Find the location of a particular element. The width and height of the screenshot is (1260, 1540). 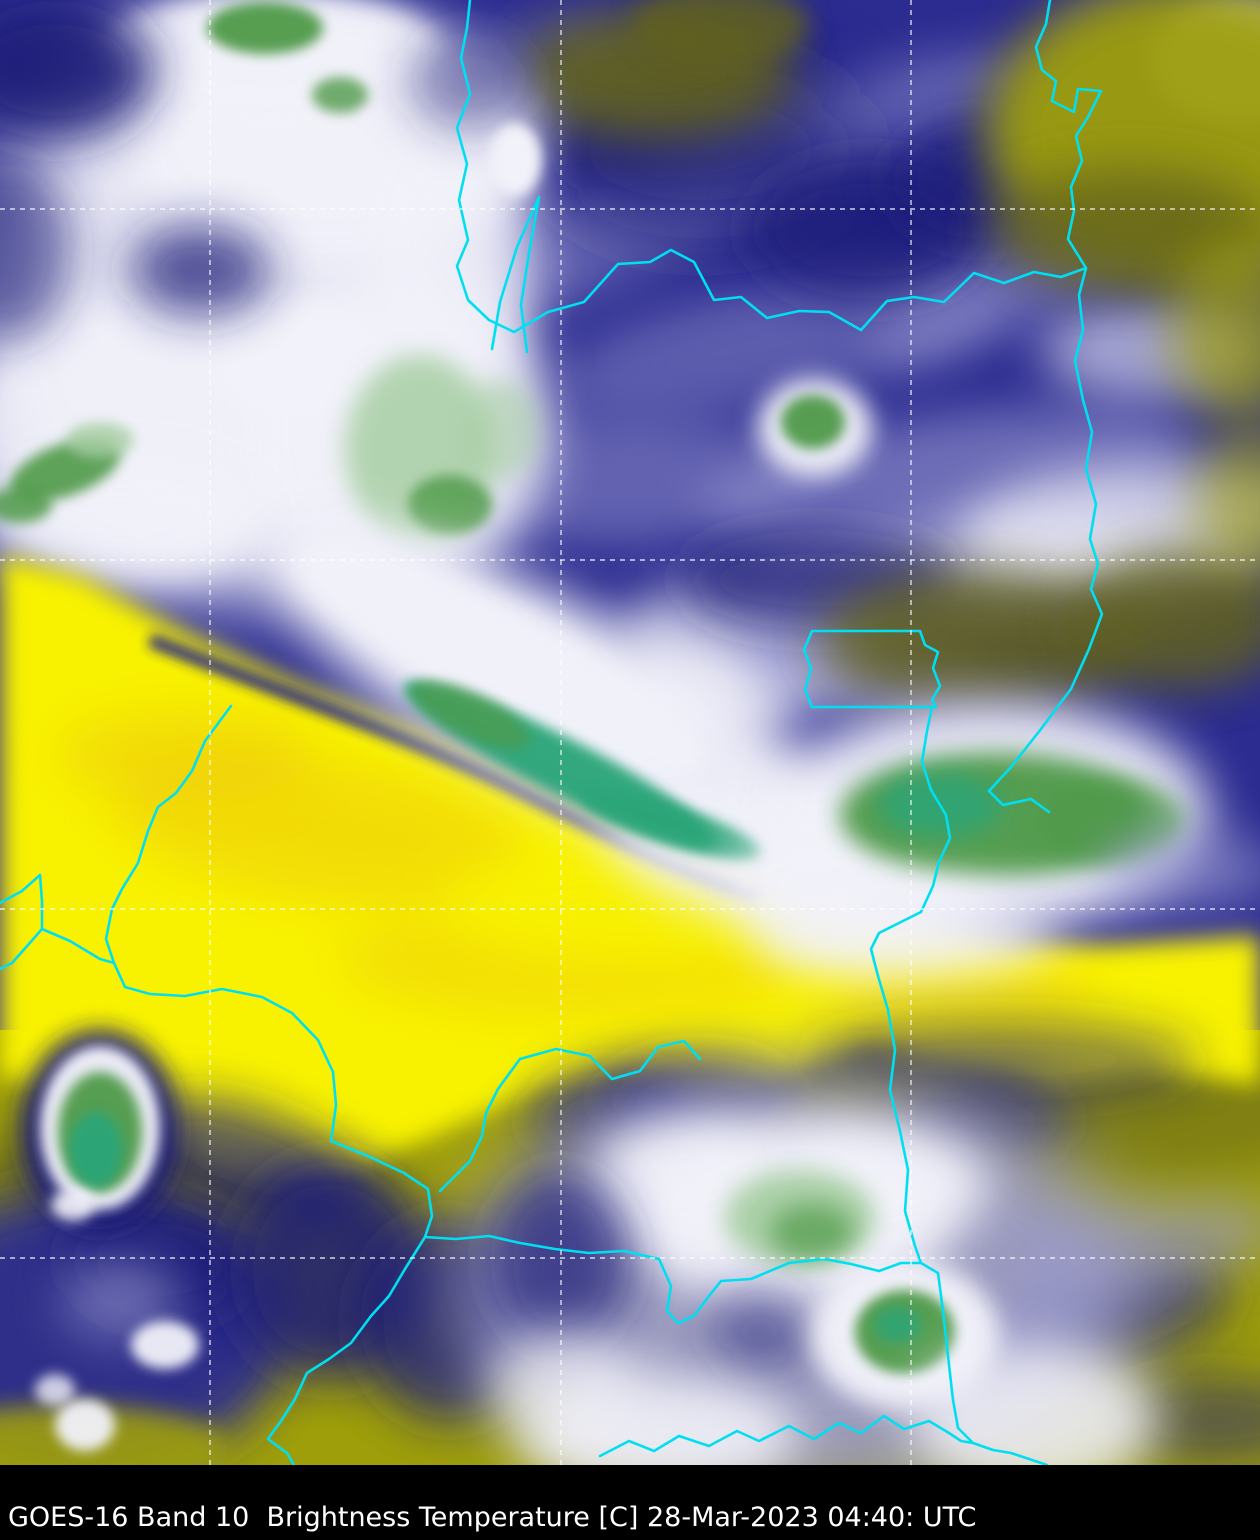

border-east-vertical is located at coordinates (1045, 407).